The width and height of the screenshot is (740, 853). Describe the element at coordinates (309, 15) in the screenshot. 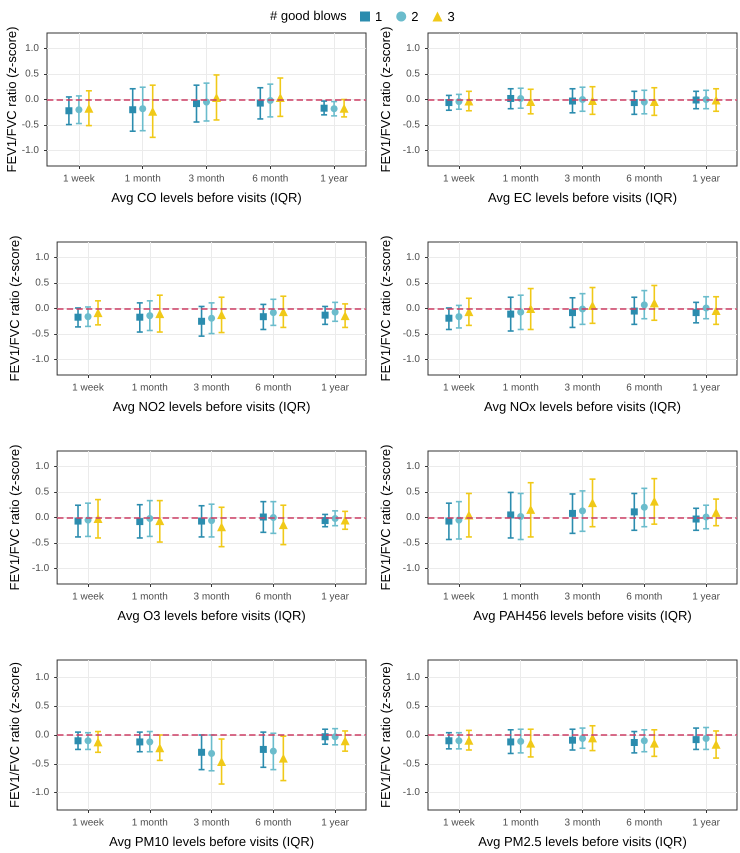

I see `legend-title: # good blows` at that location.